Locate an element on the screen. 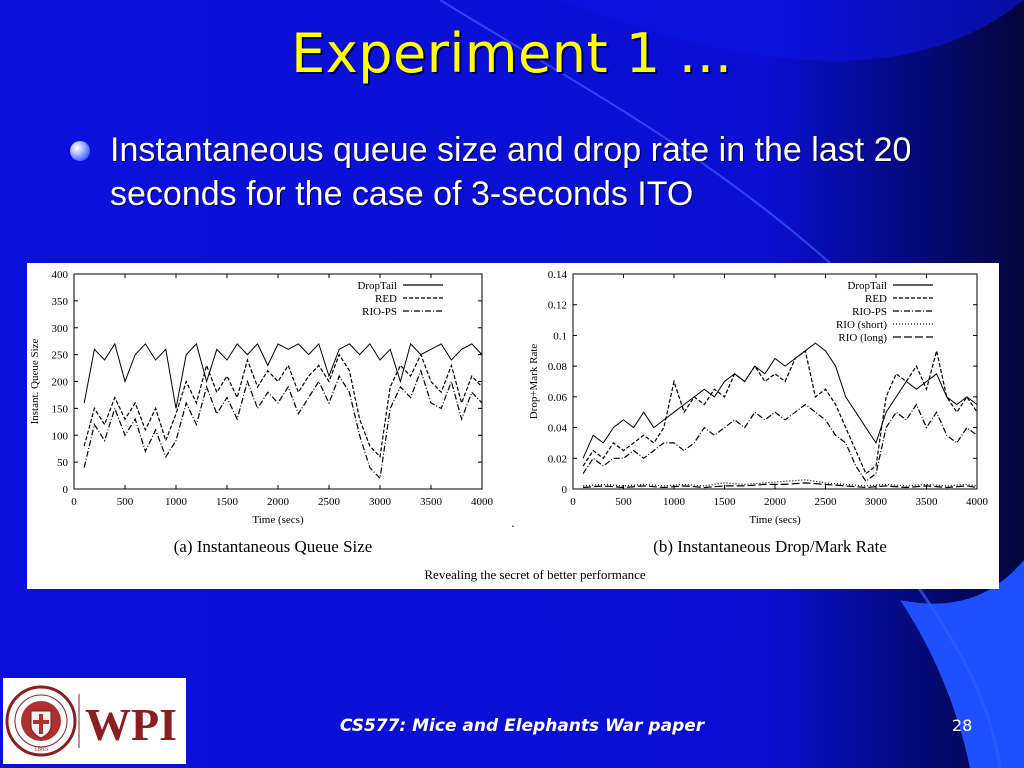 Image resolution: width=1024 pixels, height=768 pixels. bullet-dot-icon is located at coordinates (80, 151).